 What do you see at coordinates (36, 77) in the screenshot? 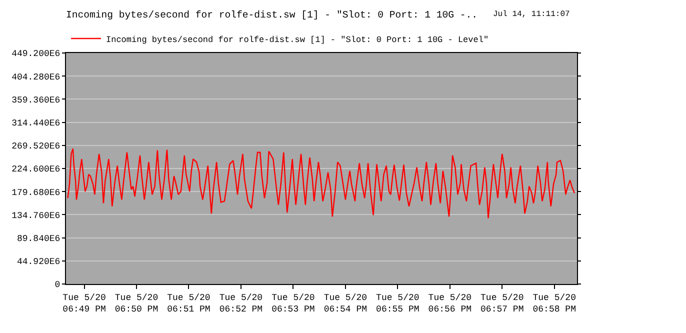
I see `y-tick-label: 404.280E6` at bounding box center [36, 77].